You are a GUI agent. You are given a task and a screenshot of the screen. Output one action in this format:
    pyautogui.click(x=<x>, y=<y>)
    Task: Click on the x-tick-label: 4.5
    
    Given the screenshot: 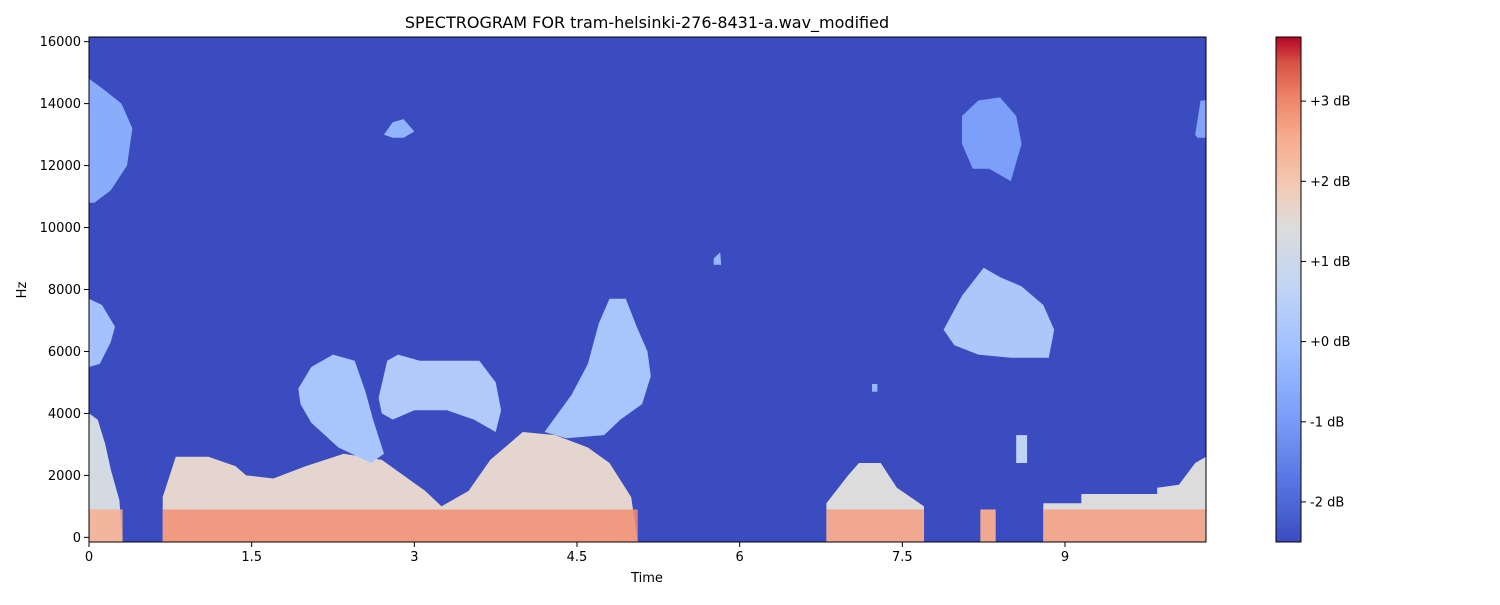 What is the action you would take?
    pyautogui.click(x=577, y=557)
    